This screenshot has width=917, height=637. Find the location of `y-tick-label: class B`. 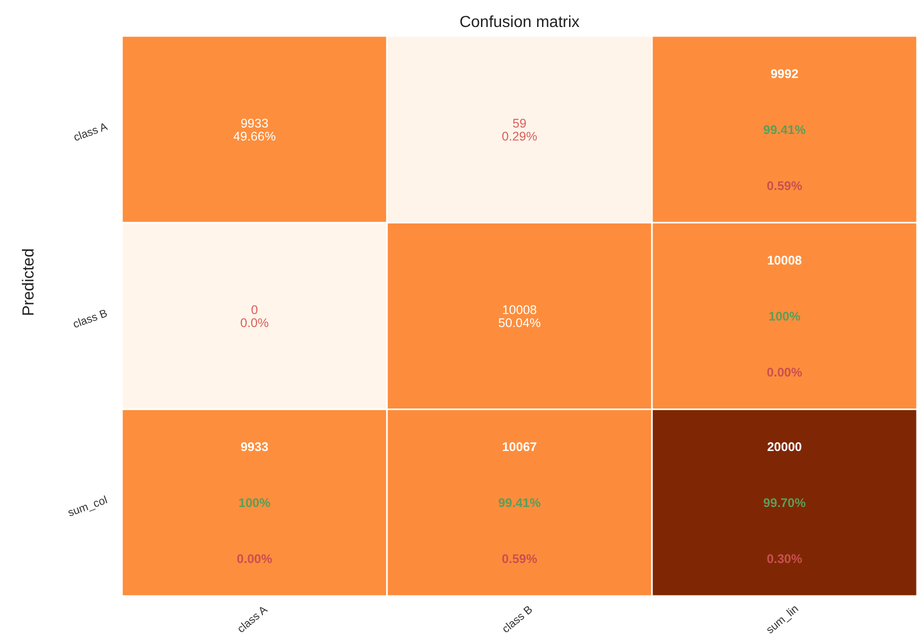

y-tick-label: class B is located at coordinates (91, 319).